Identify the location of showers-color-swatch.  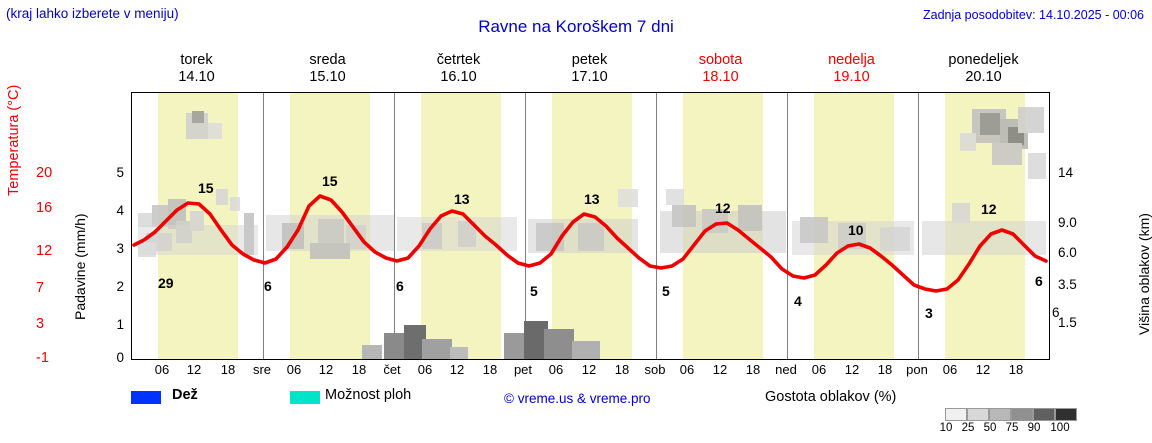
(305, 397).